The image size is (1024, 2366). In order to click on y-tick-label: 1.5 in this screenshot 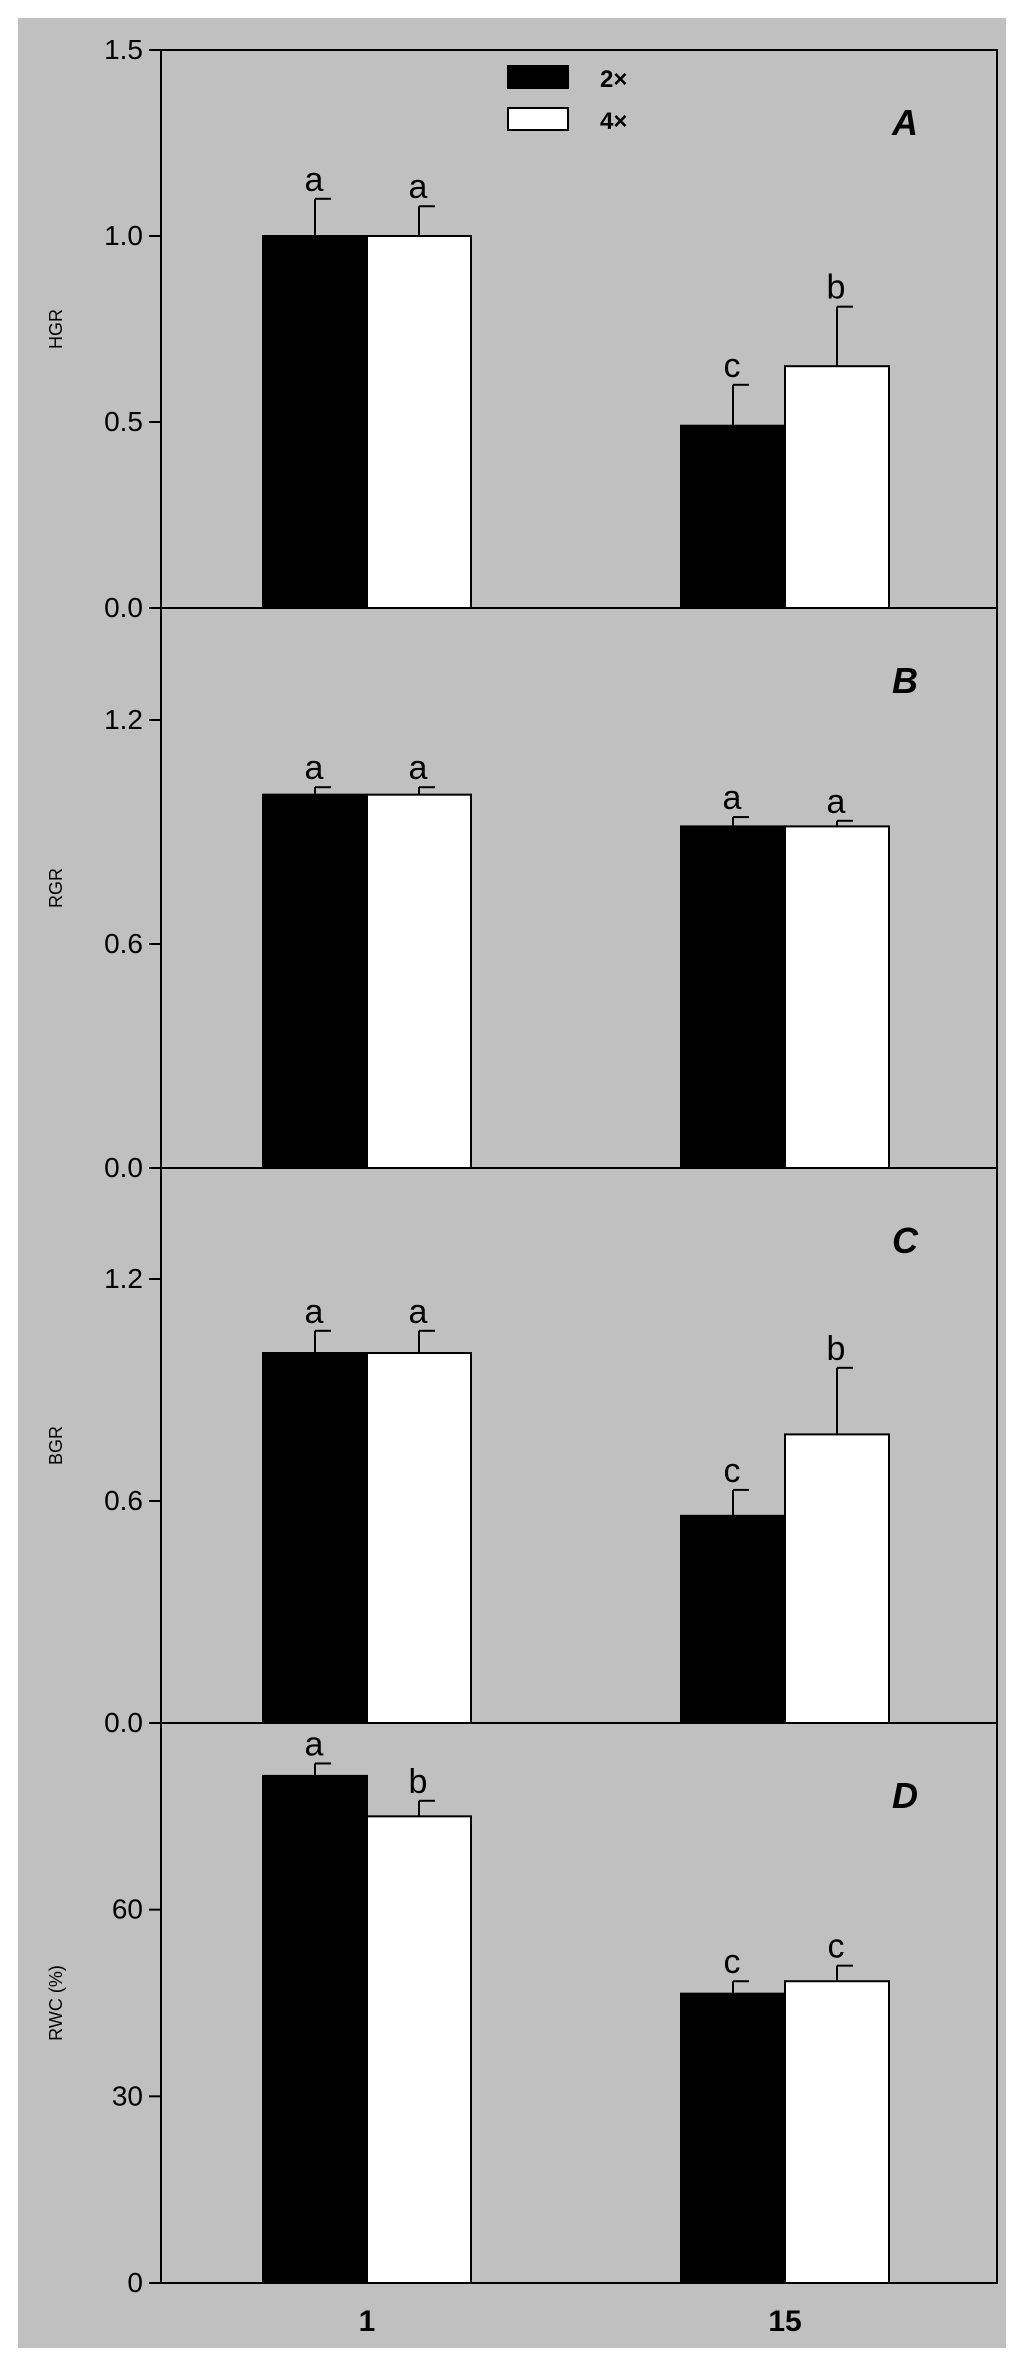, I will do `click(123, 49)`.